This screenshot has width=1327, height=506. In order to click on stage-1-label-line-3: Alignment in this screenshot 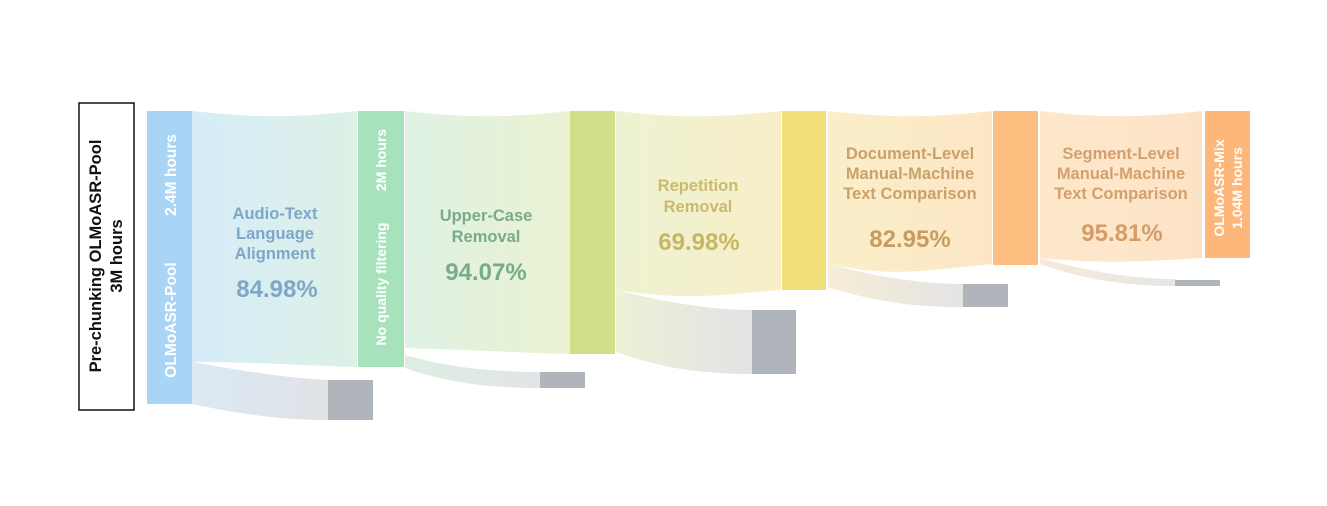, I will do `click(275, 254)`.